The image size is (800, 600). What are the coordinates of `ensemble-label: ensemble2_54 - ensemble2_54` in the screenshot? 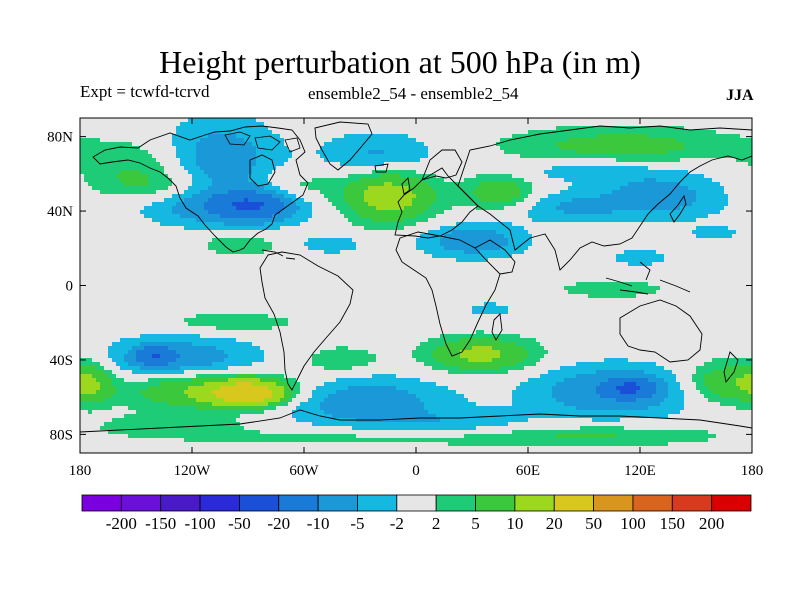 It's located at (413, 93).